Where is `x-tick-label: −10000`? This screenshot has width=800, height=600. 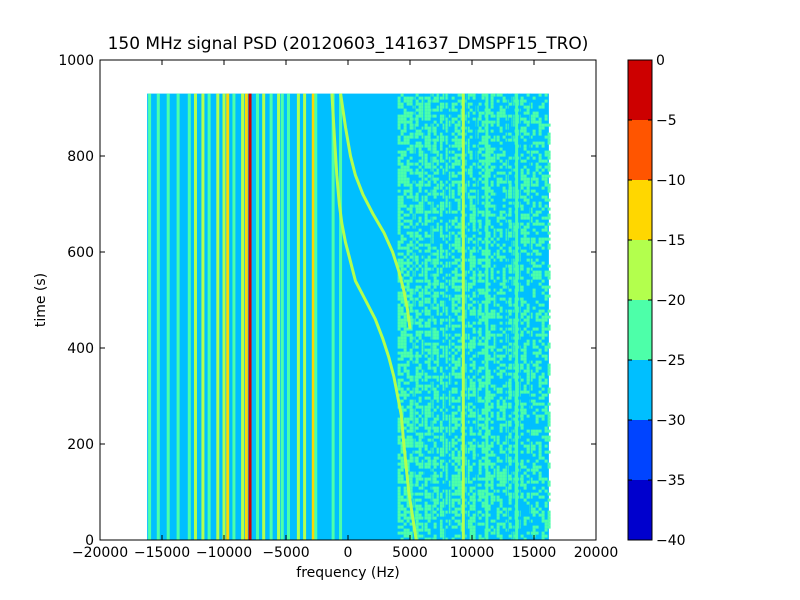
x-tick-label: −10000 is located at coordinates (224, 553).